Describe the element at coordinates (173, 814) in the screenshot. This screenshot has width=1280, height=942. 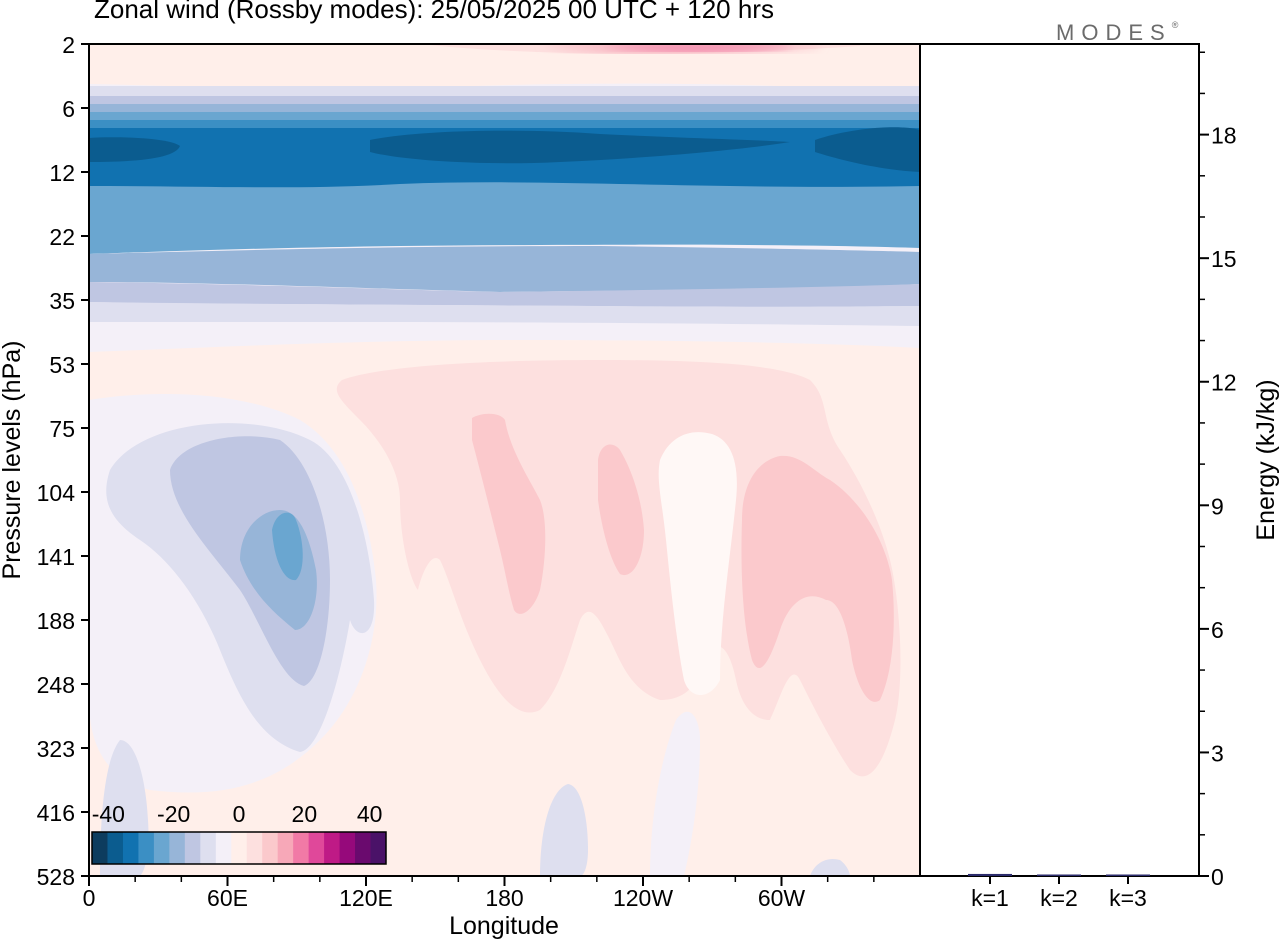
I see `colorbar-tick-label: -20` at that location.